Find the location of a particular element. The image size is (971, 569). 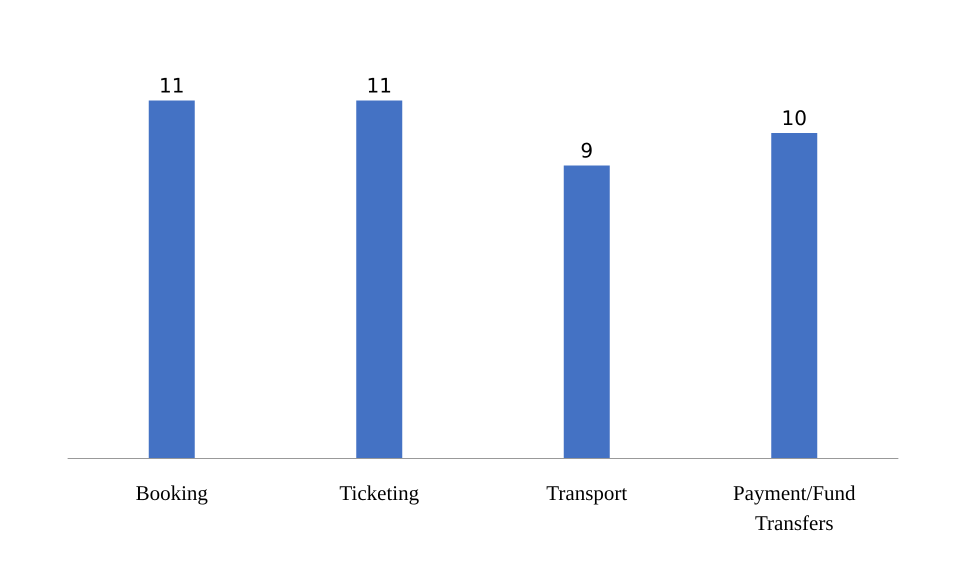

data-label: 9 is located at coordinates (587, 150).